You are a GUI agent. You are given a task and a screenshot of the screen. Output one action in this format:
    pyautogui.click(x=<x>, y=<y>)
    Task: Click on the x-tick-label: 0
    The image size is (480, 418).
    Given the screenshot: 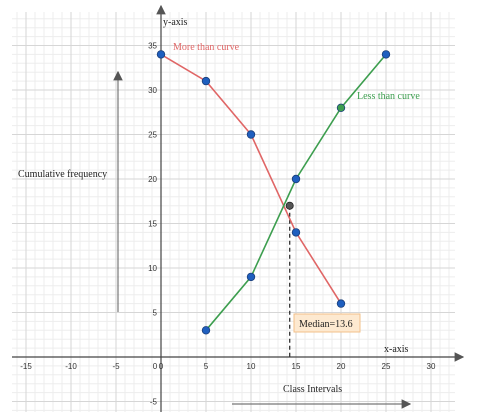 What is the action you would take?
    pyautogui.click(x=161, y=366)
    